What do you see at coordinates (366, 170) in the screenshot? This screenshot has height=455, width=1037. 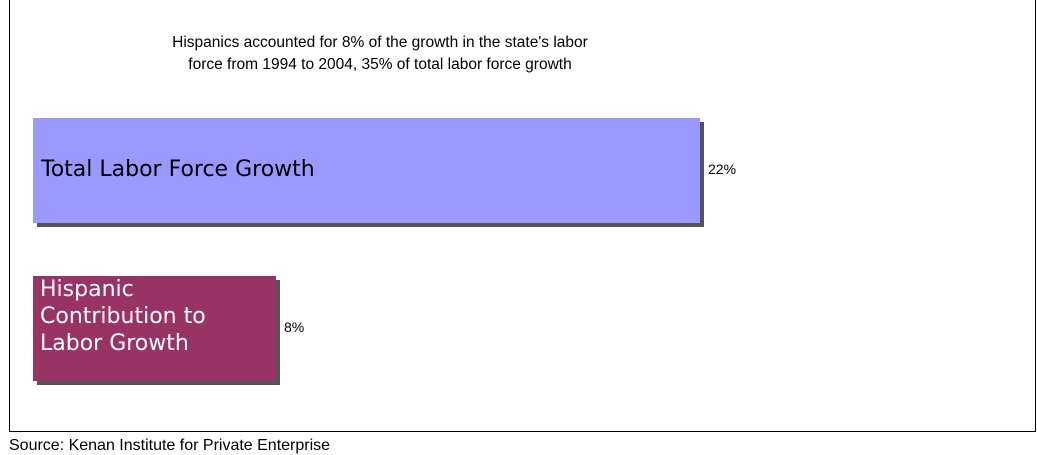 I see `bar: Total Labor Force Growth` at bounding box center [366, 170].